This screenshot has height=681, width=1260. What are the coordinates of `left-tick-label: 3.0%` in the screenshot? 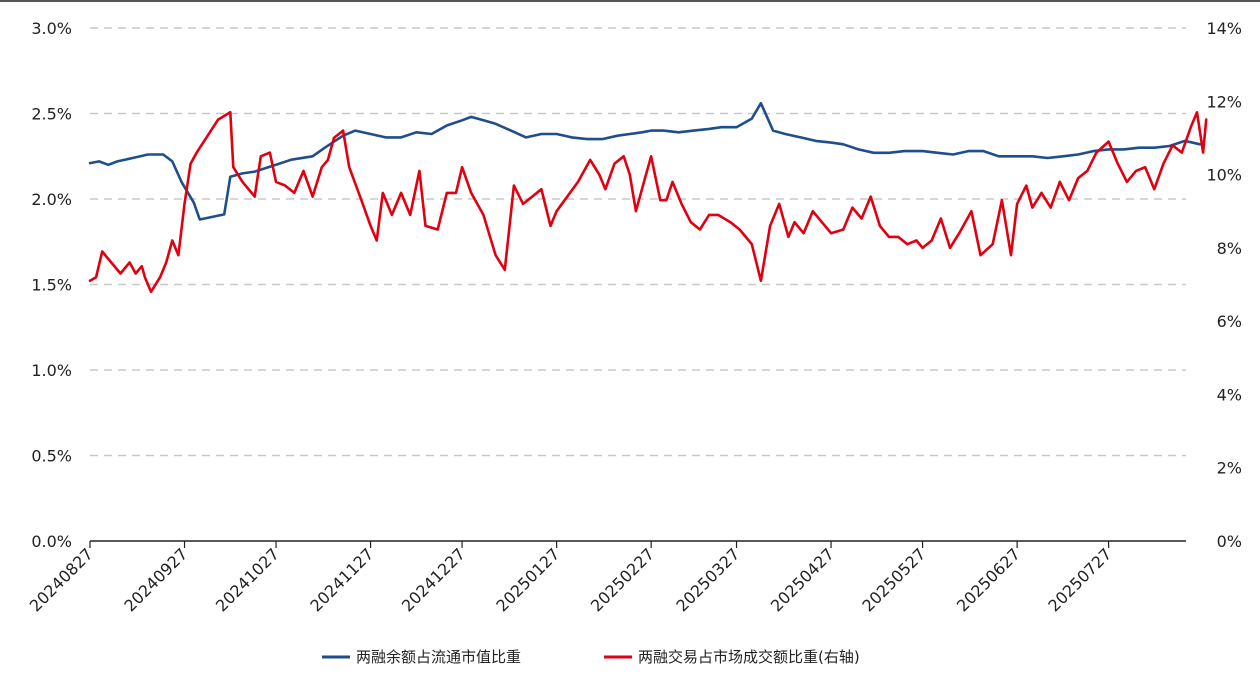 It's located at (51, 28).